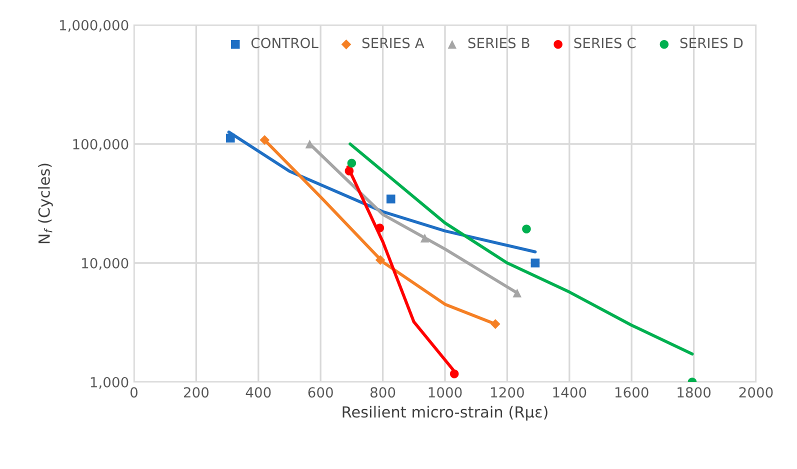 Image resolution: width=797 pixels, height=469 pixels. What do you see at coordinates (631, 392) in the screenshot?
I see `x-tick-label: 1600` at bounding box center [631, 392].